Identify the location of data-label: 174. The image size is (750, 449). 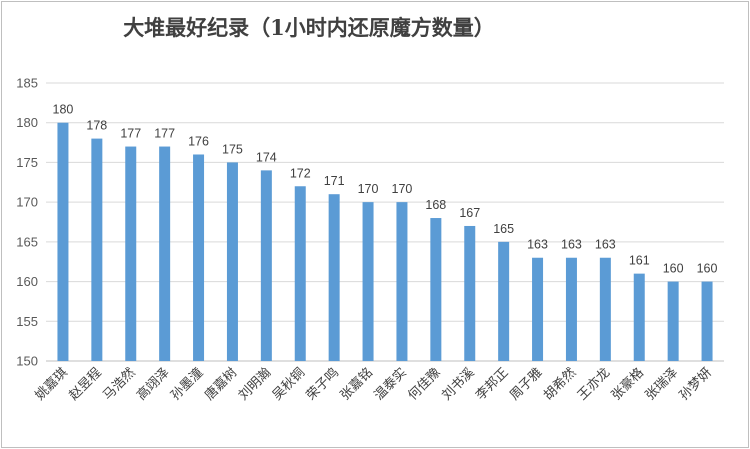
(266, 157).